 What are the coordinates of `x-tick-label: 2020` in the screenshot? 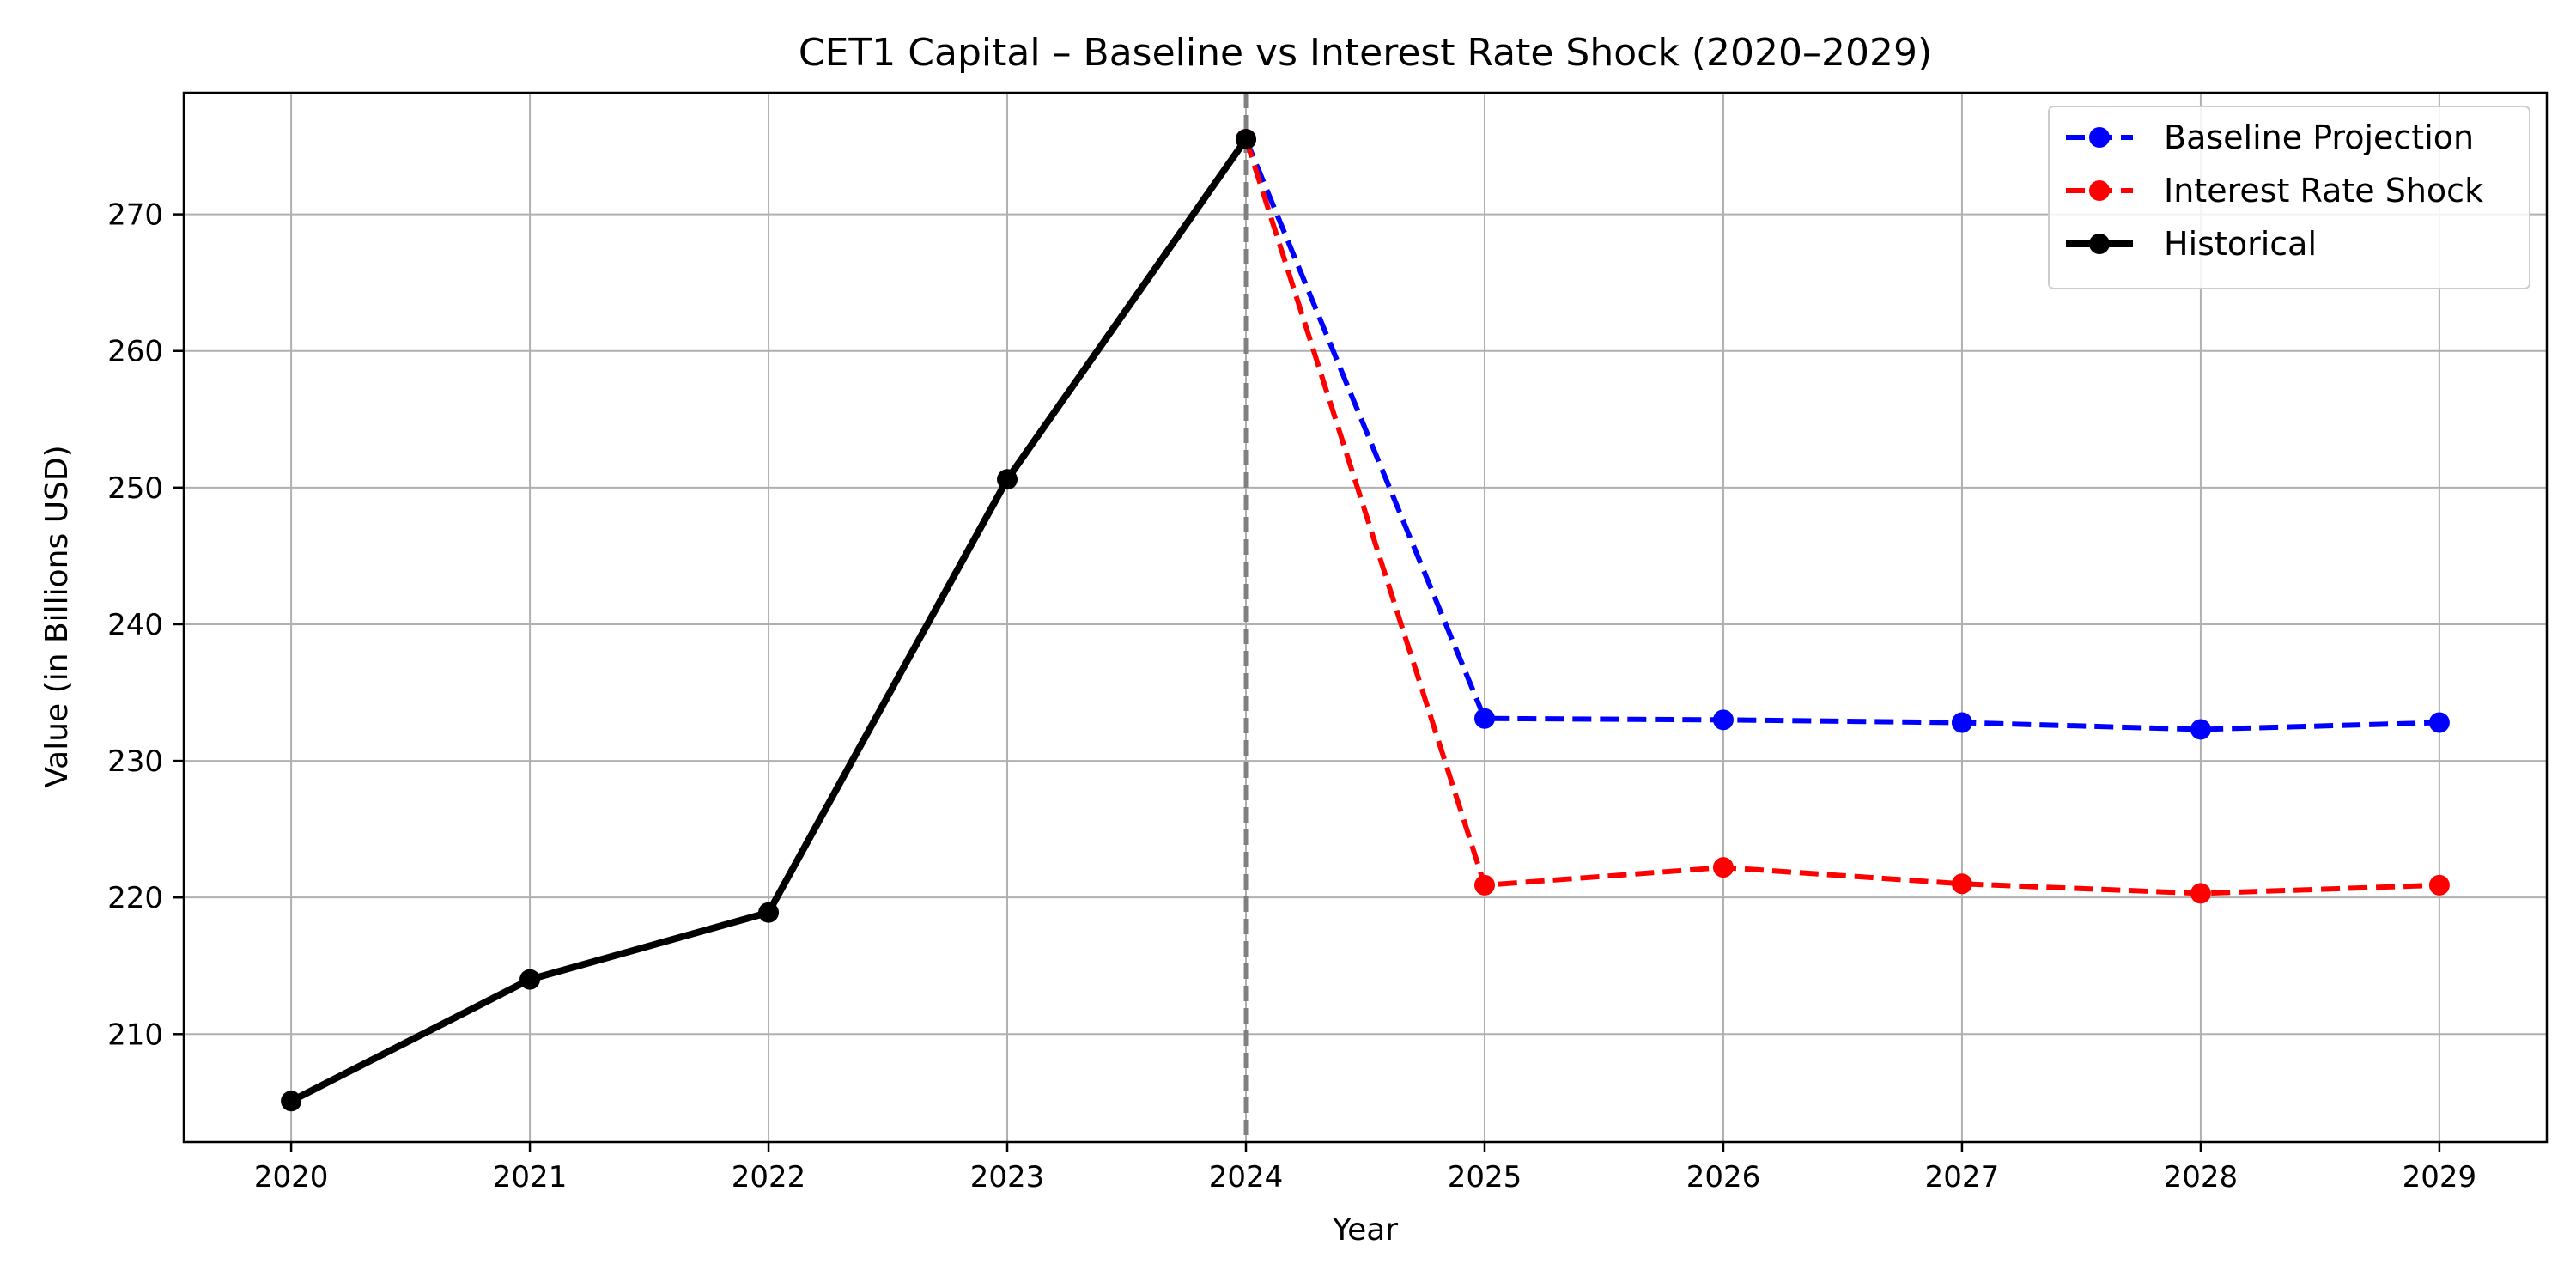 It's located at (291, 1177).